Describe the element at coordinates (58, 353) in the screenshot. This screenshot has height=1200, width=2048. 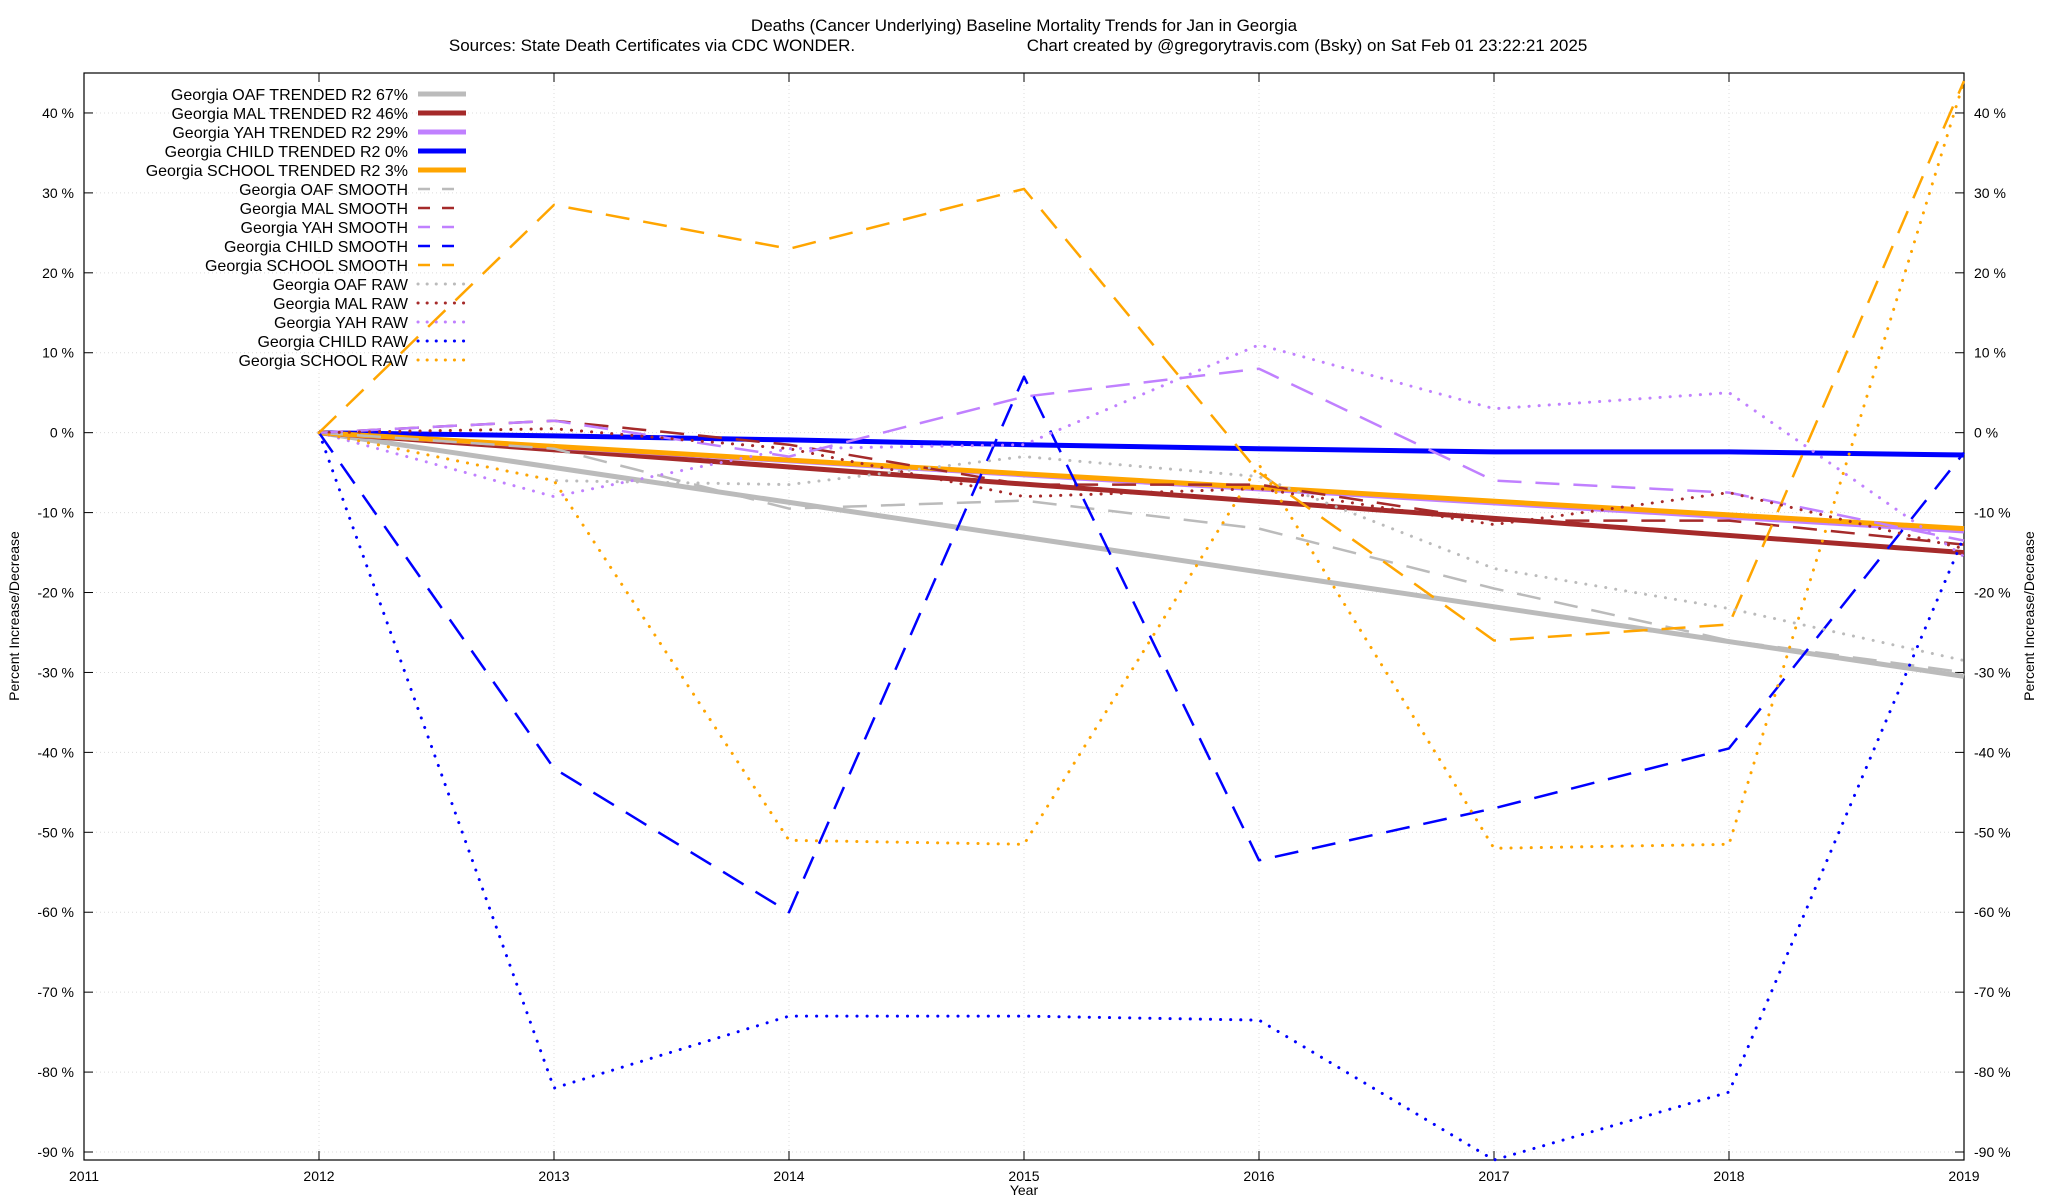
I see `y-tick-label: 10 %` at that location.